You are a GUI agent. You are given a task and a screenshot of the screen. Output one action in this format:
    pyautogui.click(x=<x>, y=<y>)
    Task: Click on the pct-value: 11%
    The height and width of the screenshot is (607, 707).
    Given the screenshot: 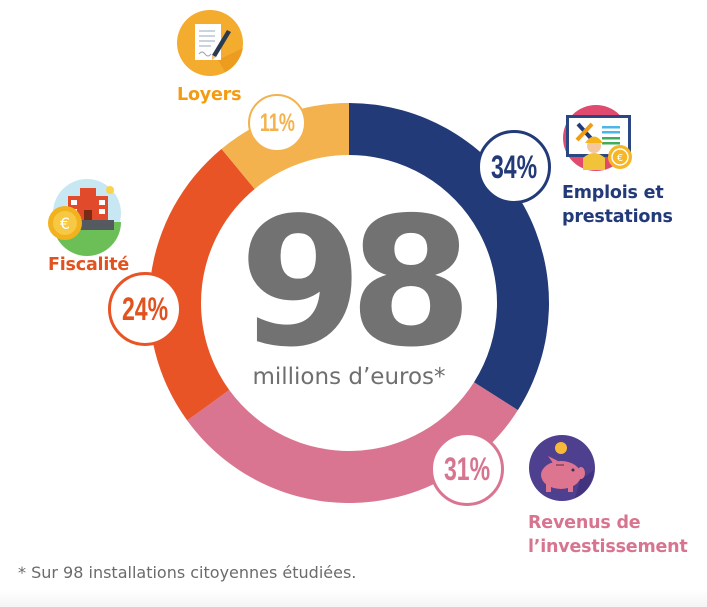 What is the action you would take?
    pyautogui.click(x=277, y=122)
    